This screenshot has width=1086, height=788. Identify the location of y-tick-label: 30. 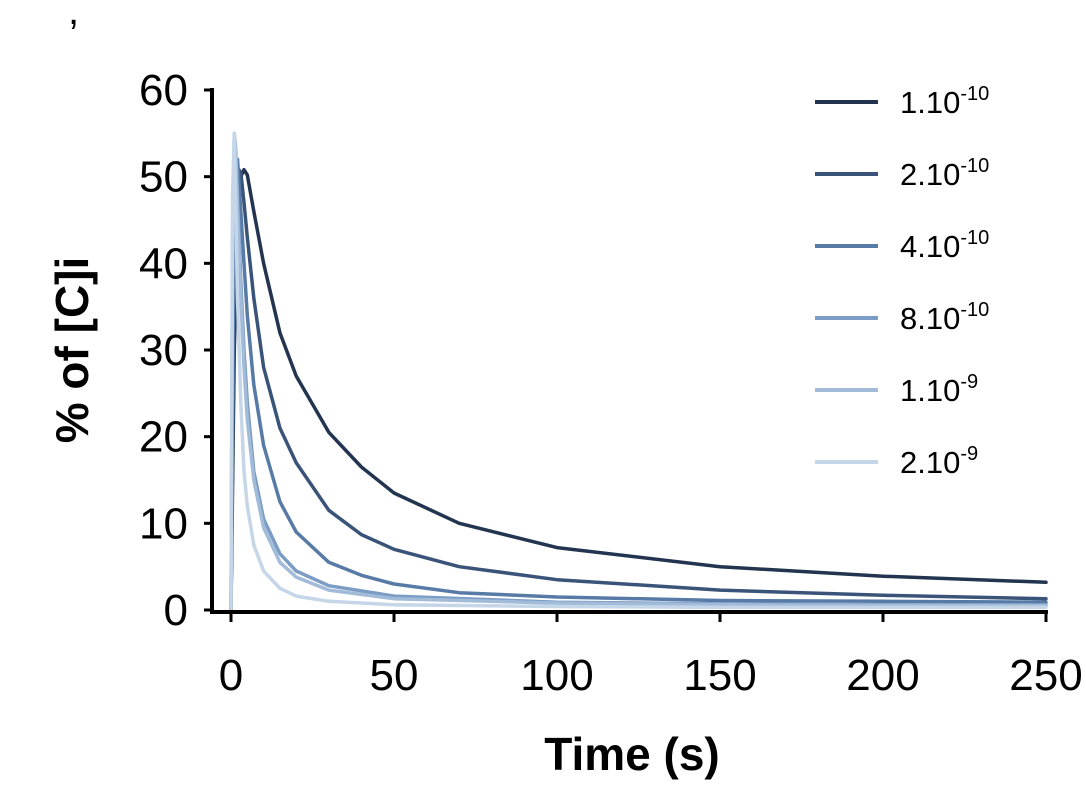
(163, 350).